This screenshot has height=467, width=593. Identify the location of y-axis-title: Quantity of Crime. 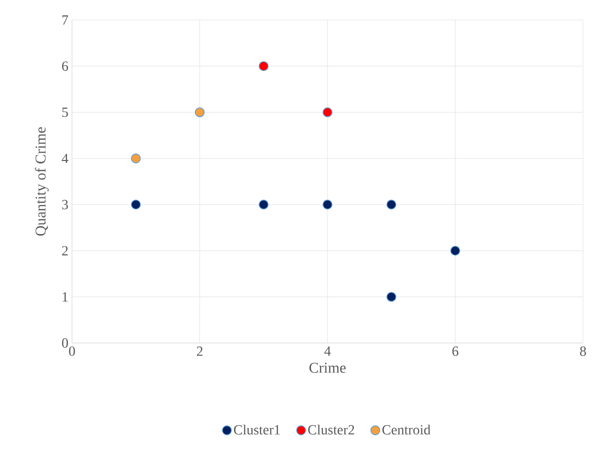
(41, 181).